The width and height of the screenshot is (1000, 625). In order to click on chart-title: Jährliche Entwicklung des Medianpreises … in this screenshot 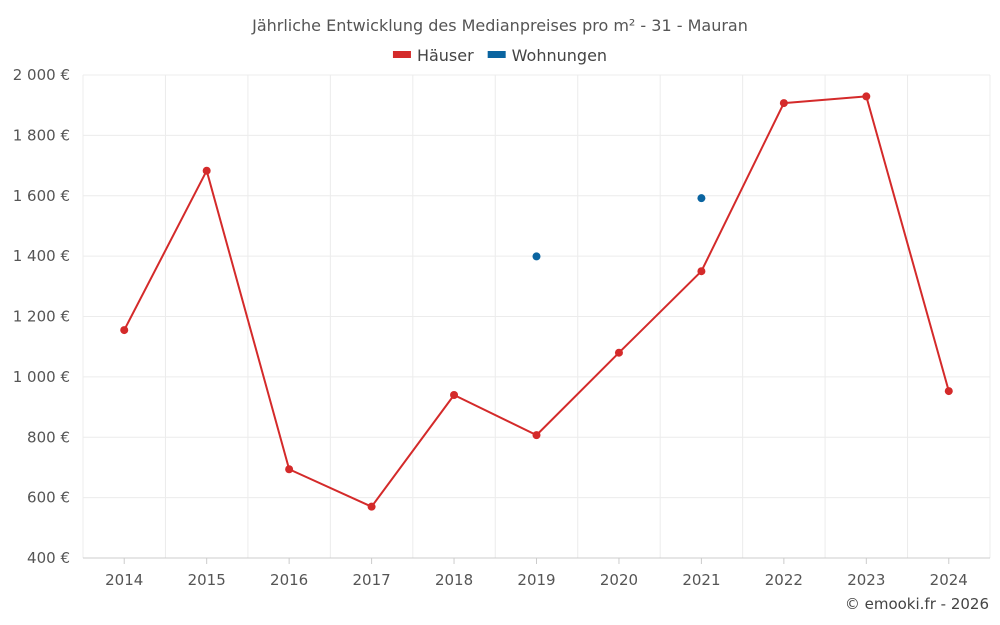, I will do `click(499, 25)`.